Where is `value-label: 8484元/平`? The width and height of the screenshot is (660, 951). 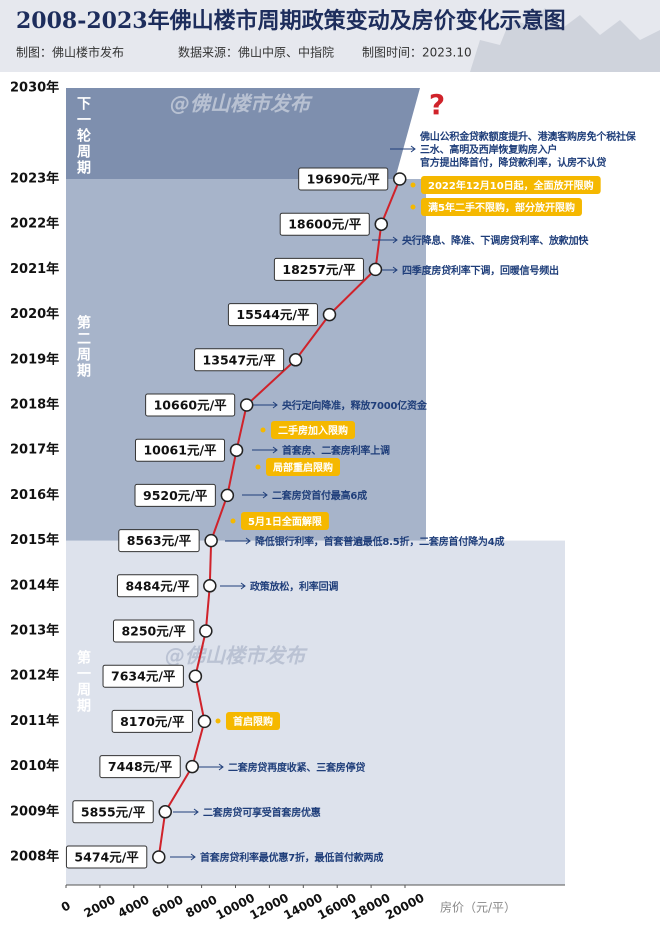 value-label: 8484元/平 is located at coordinates (157, 586).